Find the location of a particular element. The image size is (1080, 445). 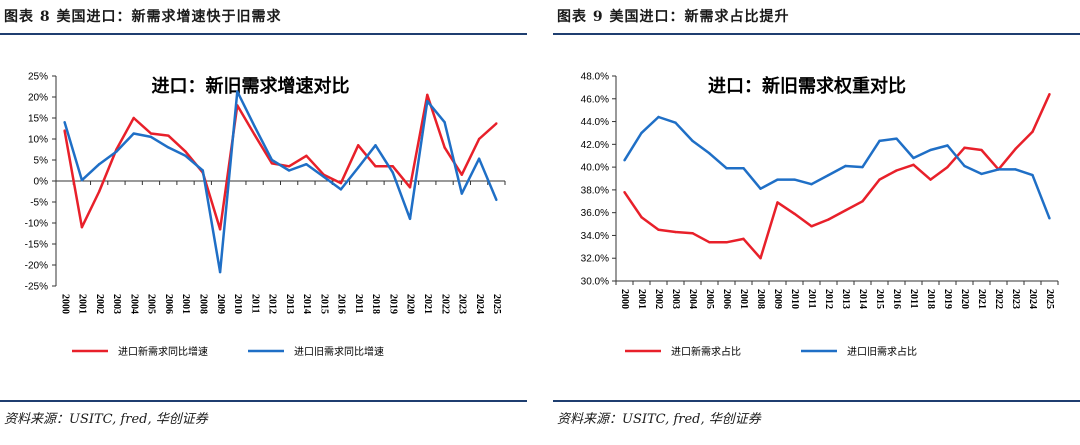

x-tick-label: 2011 is located at coordinates (358, 303).